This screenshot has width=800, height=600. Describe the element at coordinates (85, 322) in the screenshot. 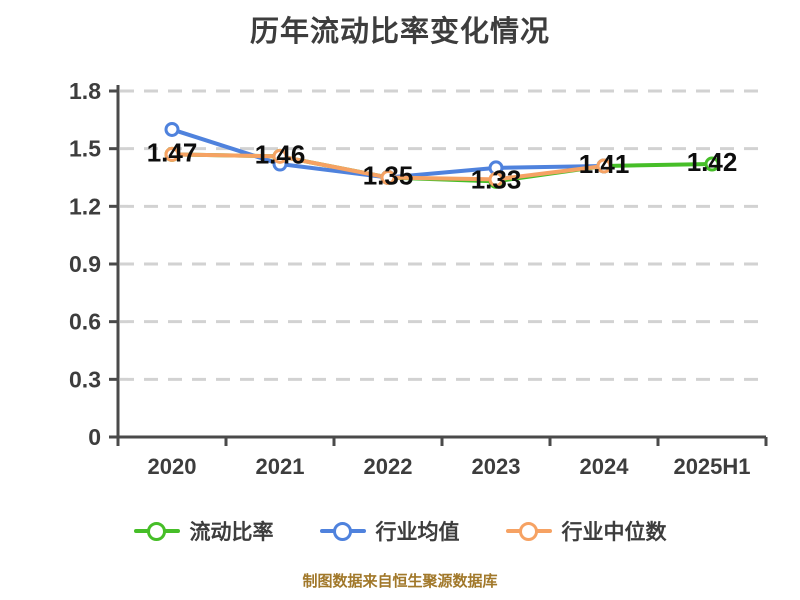

I see `y-tick-label: 0.6` at that location.